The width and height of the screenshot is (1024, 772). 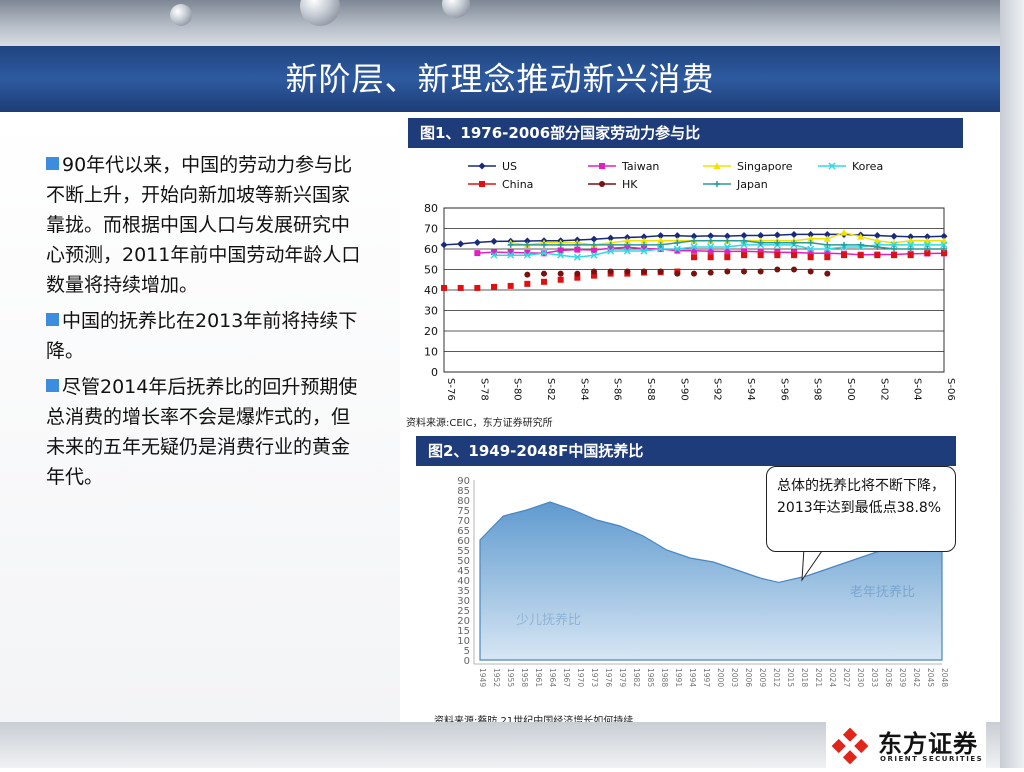 What do you see at coordinates (548, 620) in the screenshot?
I see `child-ratio-label: 少儿抚养比` at bounding box center [548, 620].